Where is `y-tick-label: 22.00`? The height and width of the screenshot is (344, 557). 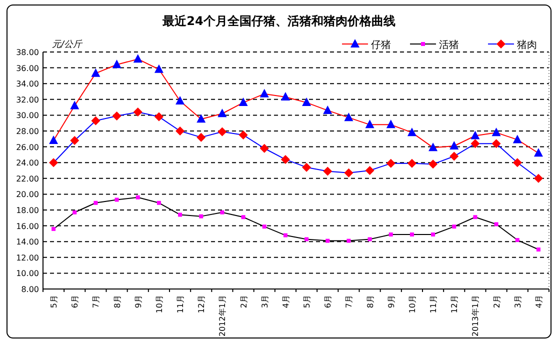
y-tick-label: 22.00 is located at coordinates (27, 179).